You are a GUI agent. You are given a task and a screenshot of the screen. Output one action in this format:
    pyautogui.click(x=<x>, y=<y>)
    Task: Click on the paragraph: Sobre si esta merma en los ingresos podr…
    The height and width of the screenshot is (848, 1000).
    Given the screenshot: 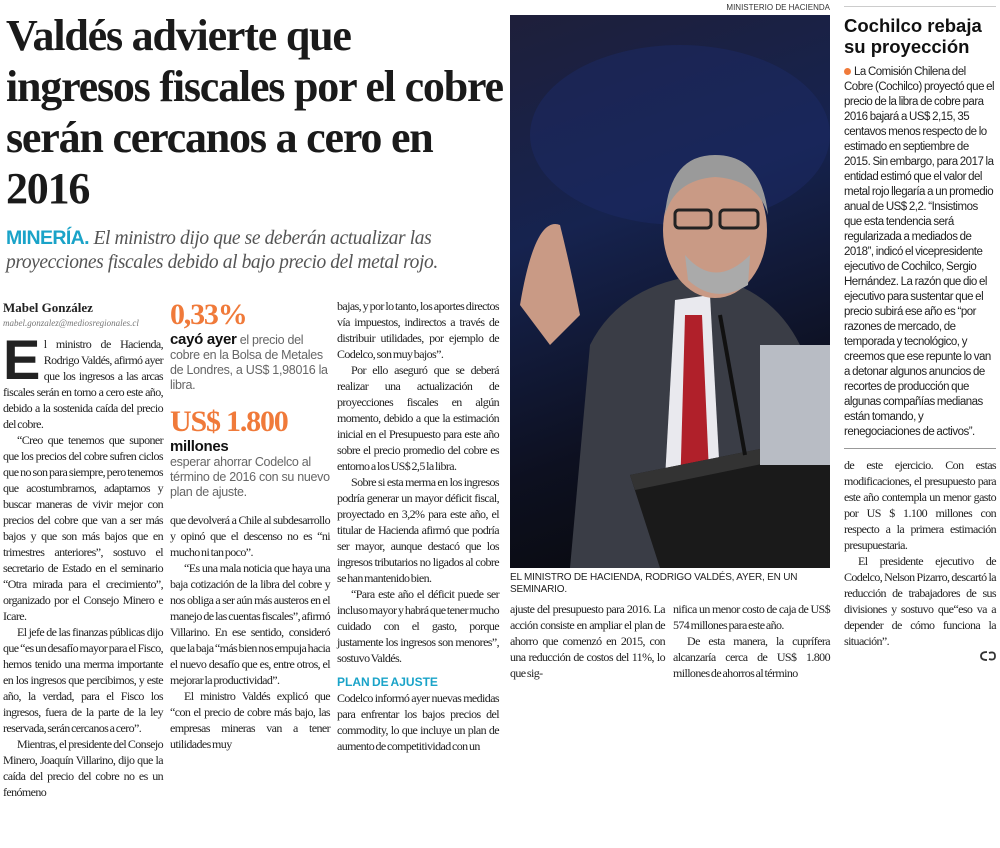 What is the action you would take?
    pyautogui.click(x=418, y=530)
    